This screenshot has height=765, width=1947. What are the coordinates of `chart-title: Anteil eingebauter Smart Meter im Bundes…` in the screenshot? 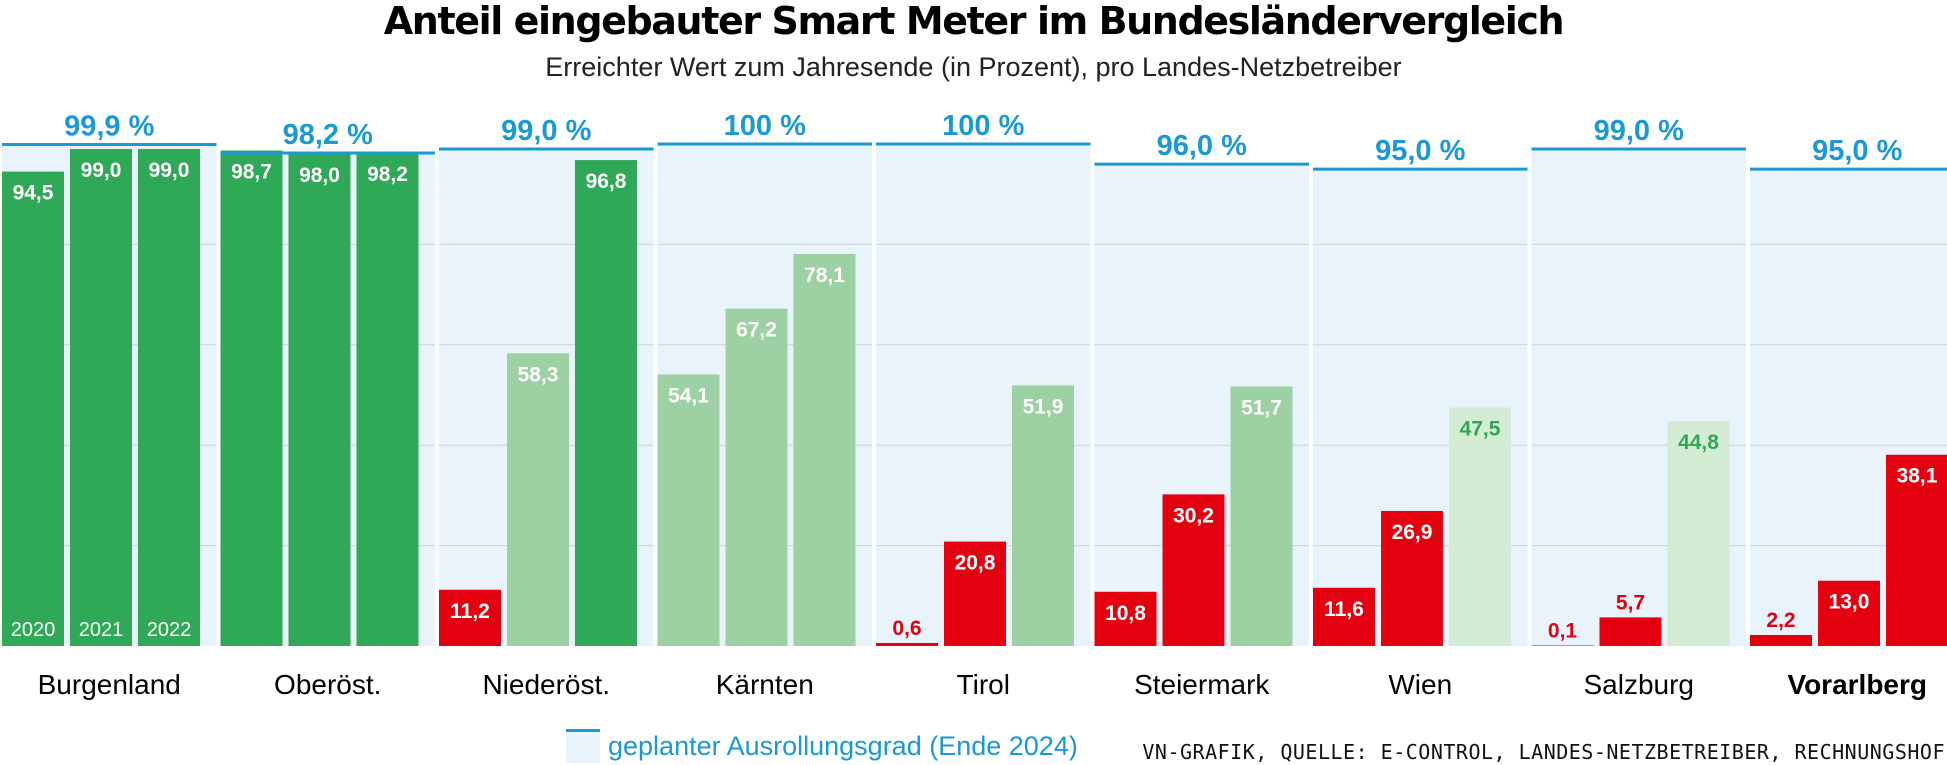 It's located at (974, 21).